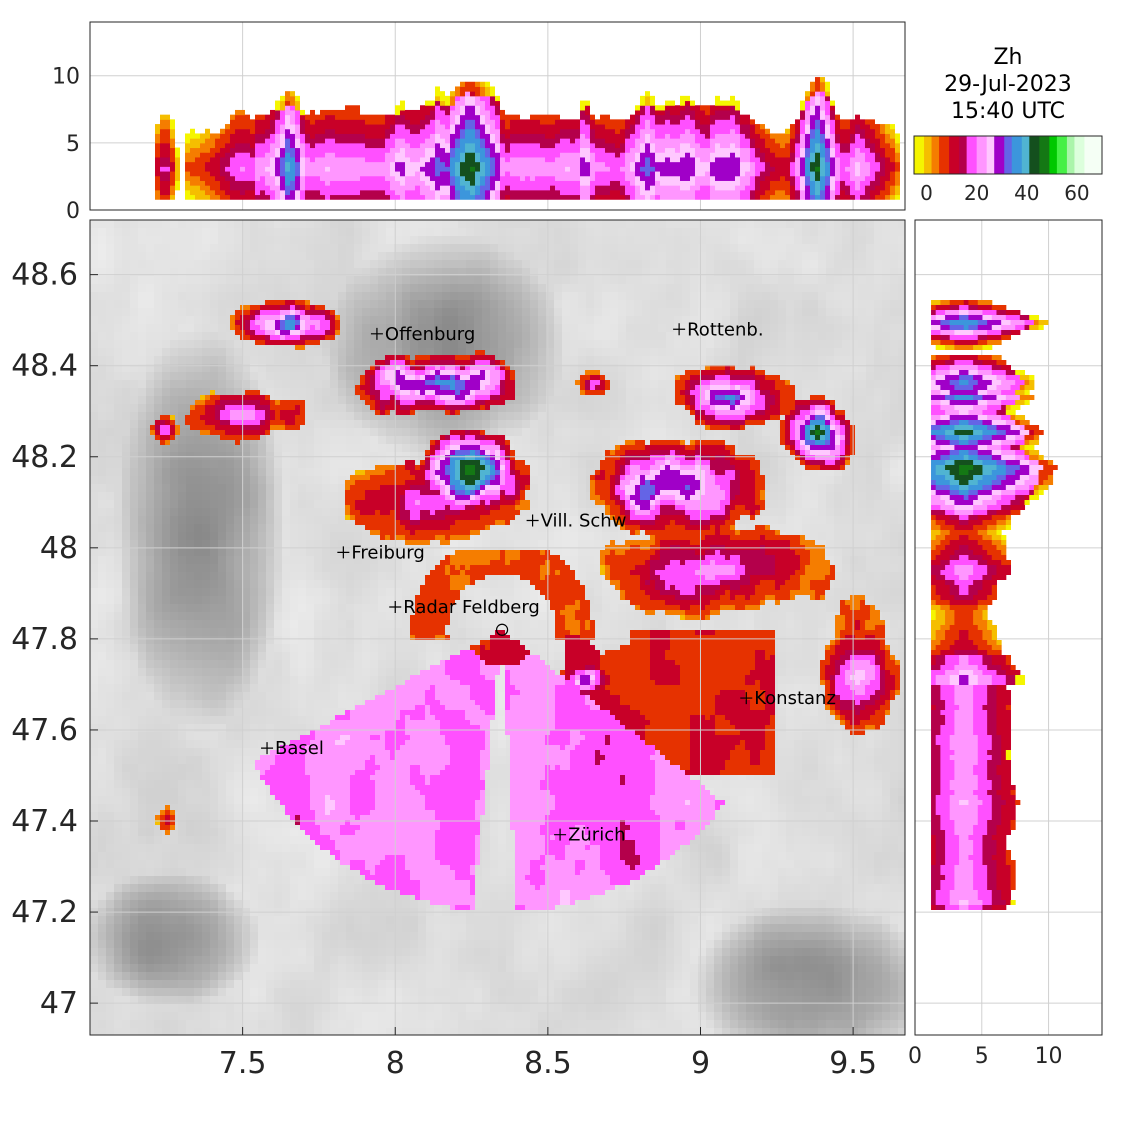  What do you see at coordinates (700, 1063) in the screenshot?
I see `map-x-tick-label-3: 9` at bounding box center [700, 1063].